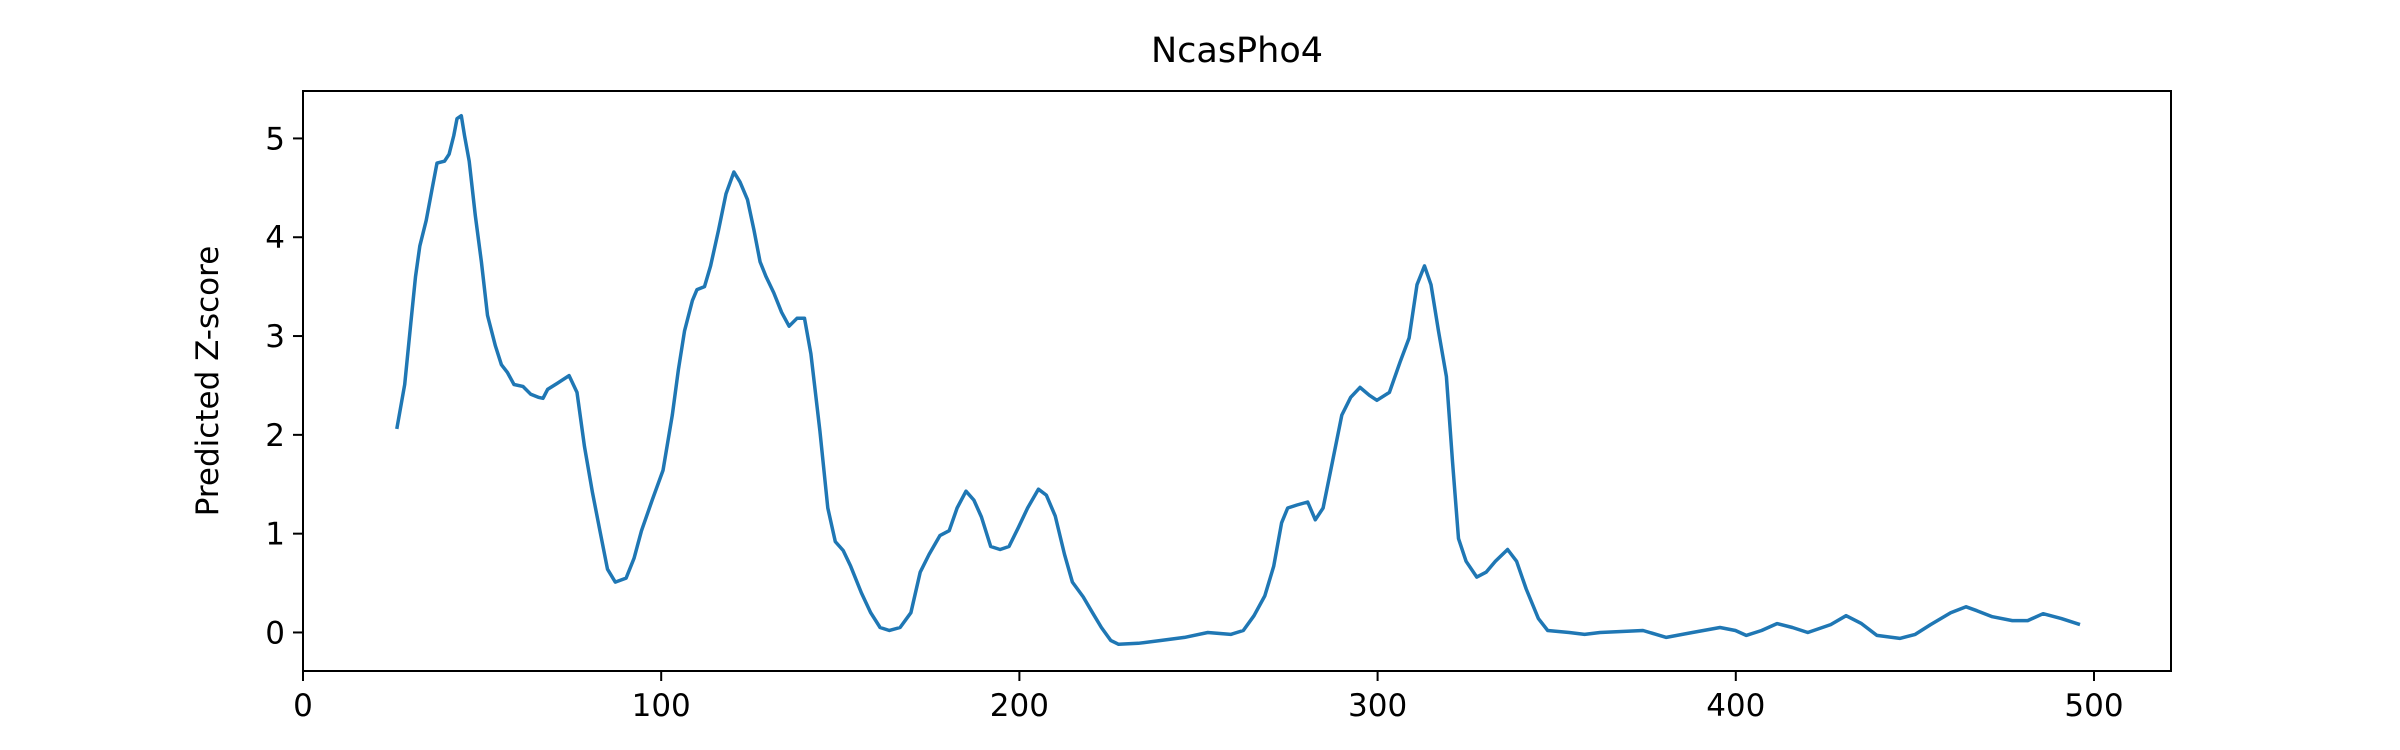  What do you see at coordinates (275, 436) in the screenshot?
I see `y-tick-label: 2` at bounding box center [275, 436].